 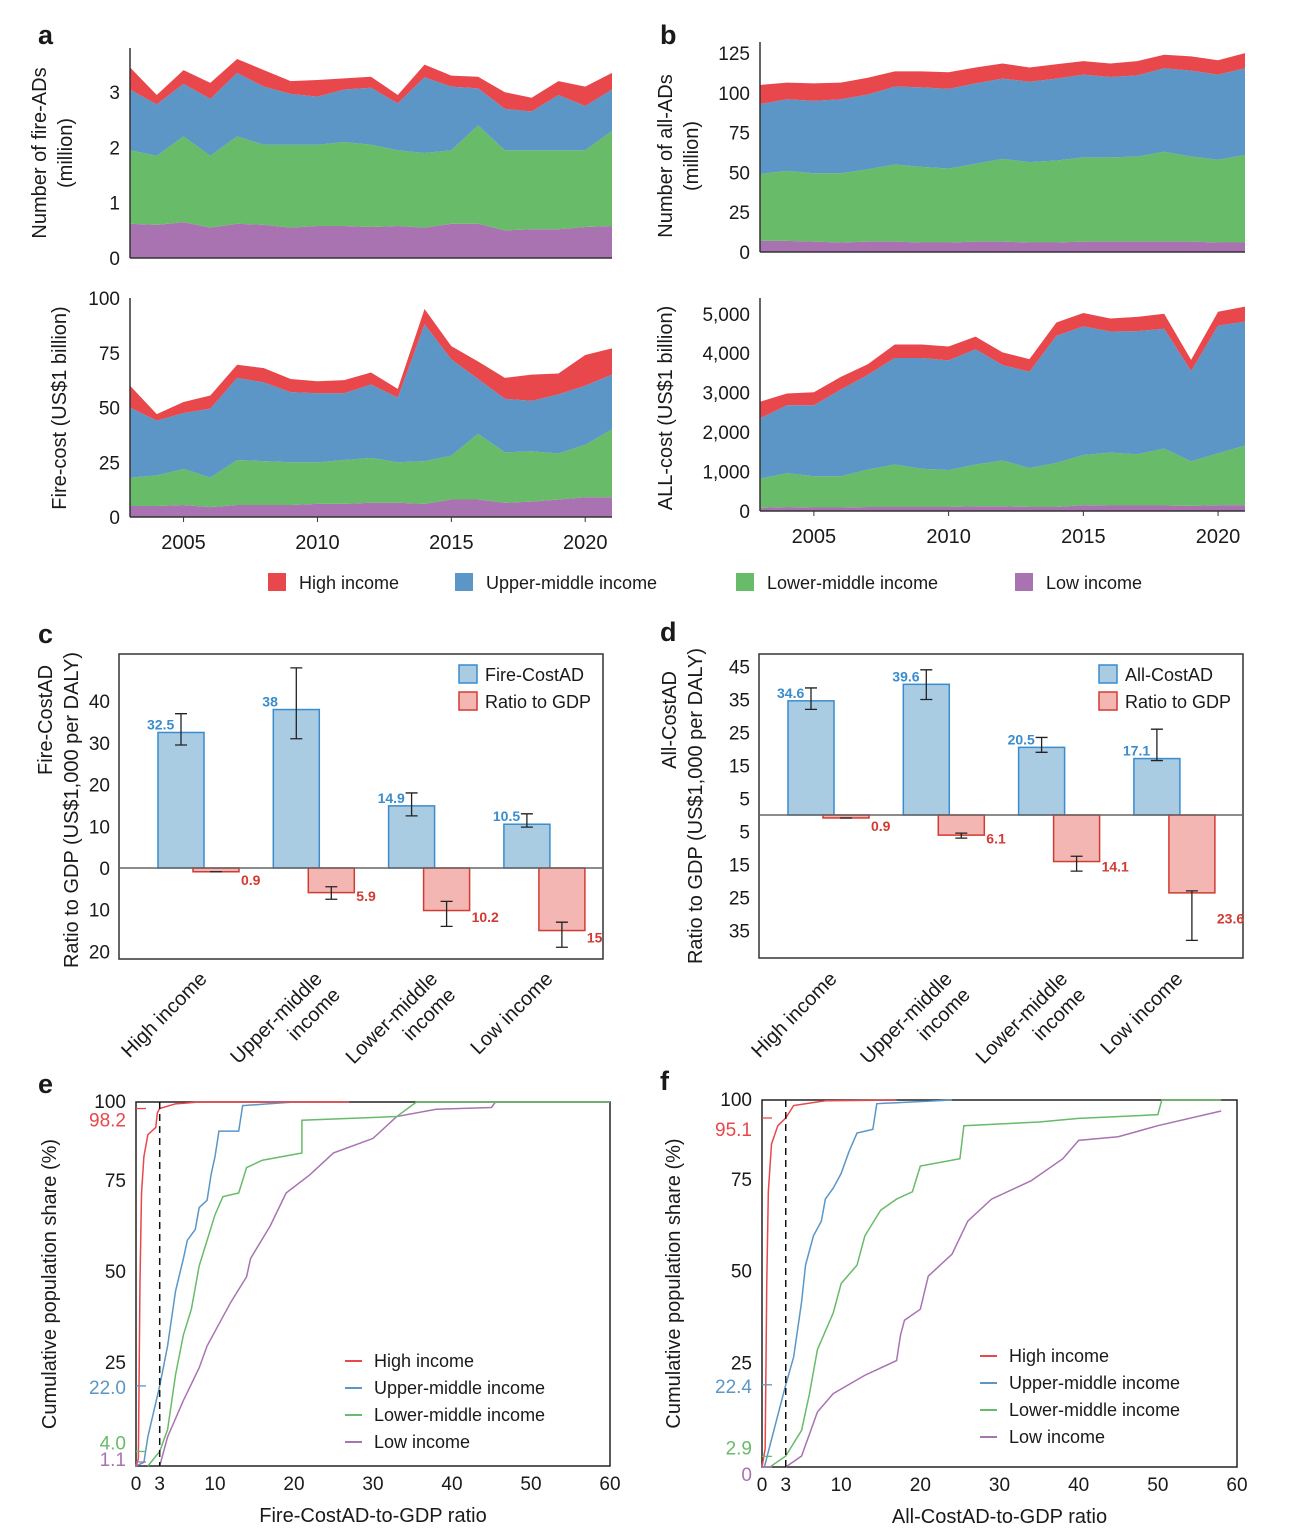 What do you see at coordinates (734, 54) in the screenshot?
I see `y-tick-label: 125` at bounding box center [734, 54].